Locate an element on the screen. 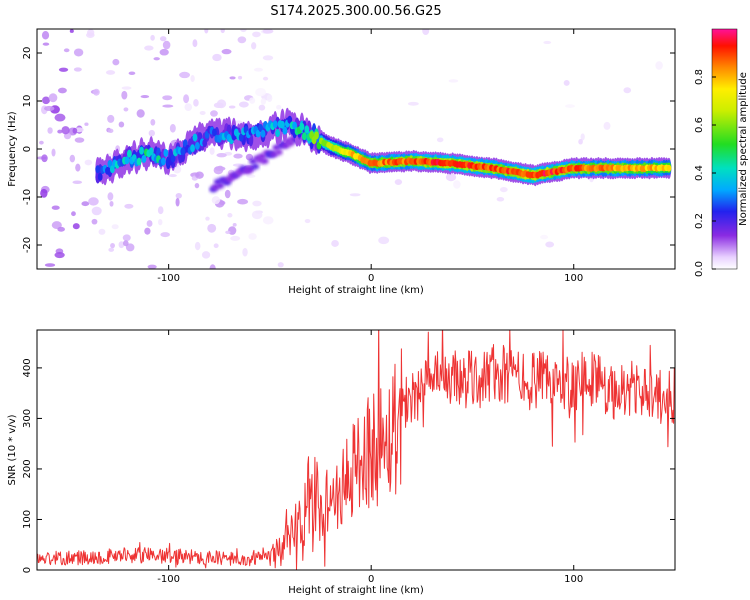 This screenshot has height=600, width=750. heatmap-y-tick-label: -20 is located at coordinates (27, 245).